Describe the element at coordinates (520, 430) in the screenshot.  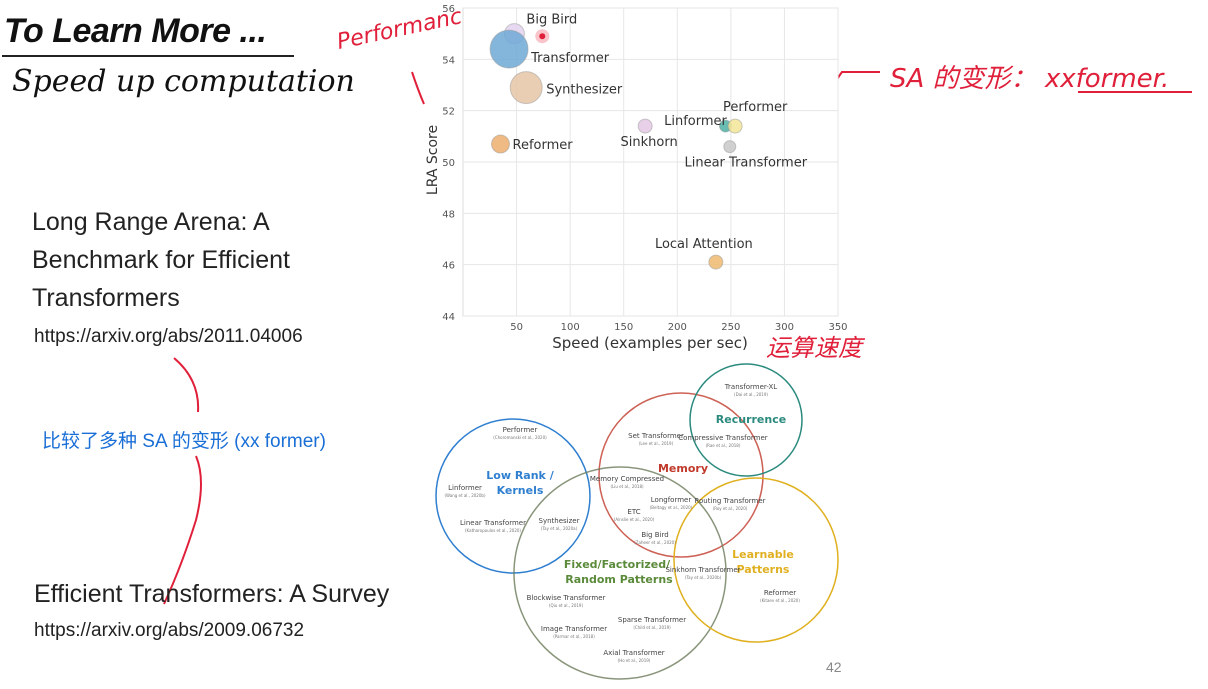
I see `venn-item: Performer` at that location.